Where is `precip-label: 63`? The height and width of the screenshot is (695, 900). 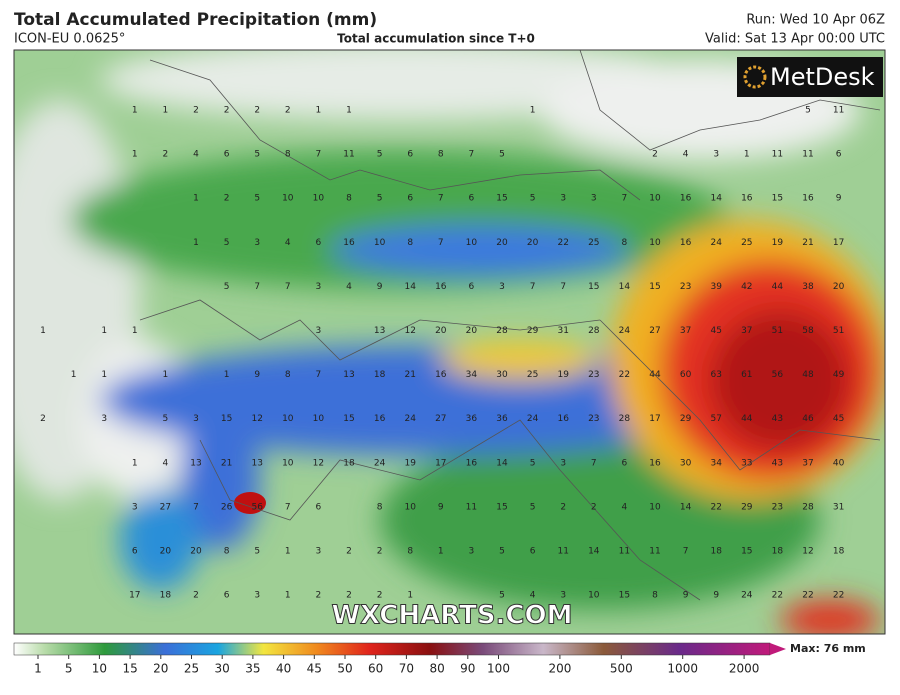
precip-label: 63 is located at coordinates (715, 375).